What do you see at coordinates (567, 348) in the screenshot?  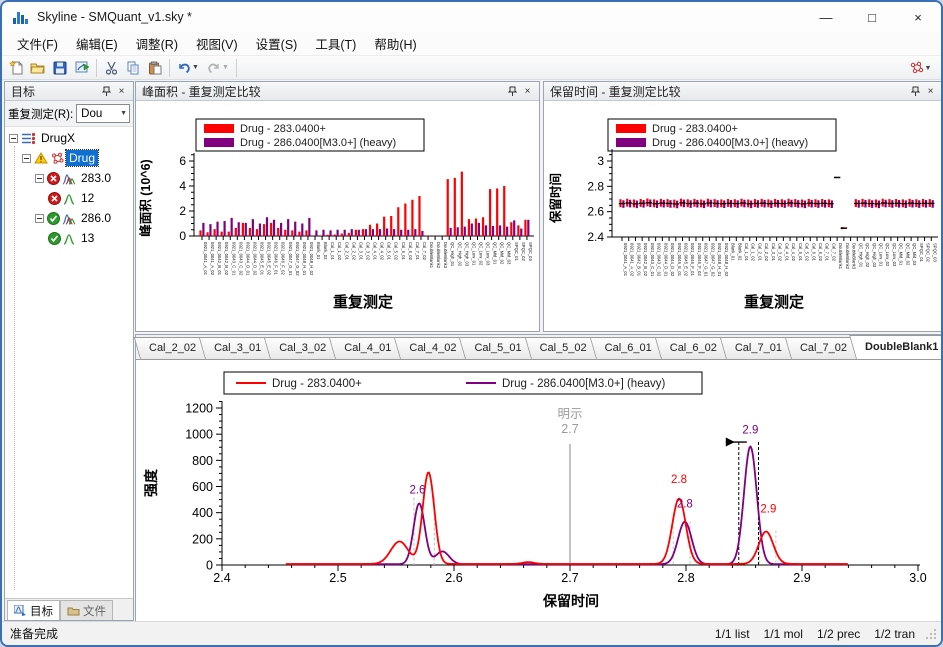 I see `replicate-tab-cal_5_02: Cal_5_02` at bounding box center [567, 348].